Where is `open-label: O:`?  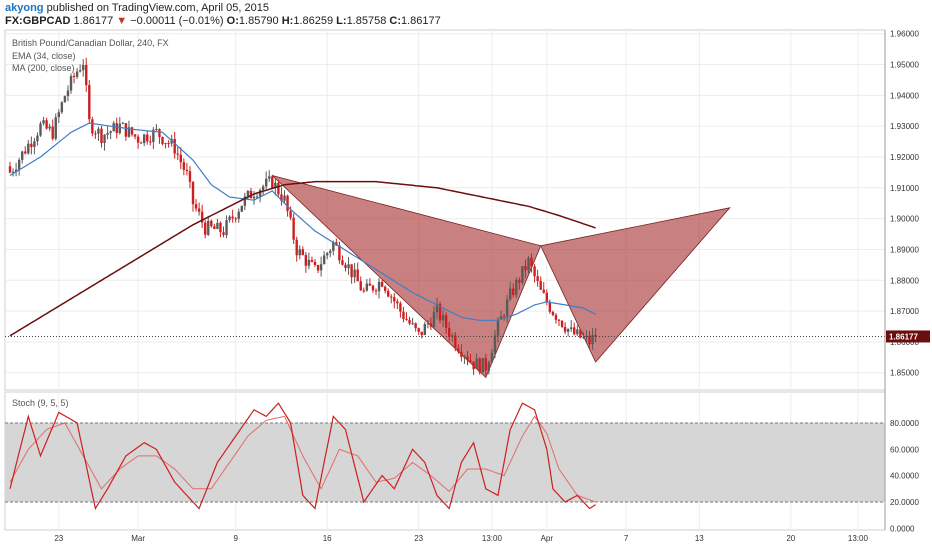 open-label: O: is located at coordinates (232, 21).